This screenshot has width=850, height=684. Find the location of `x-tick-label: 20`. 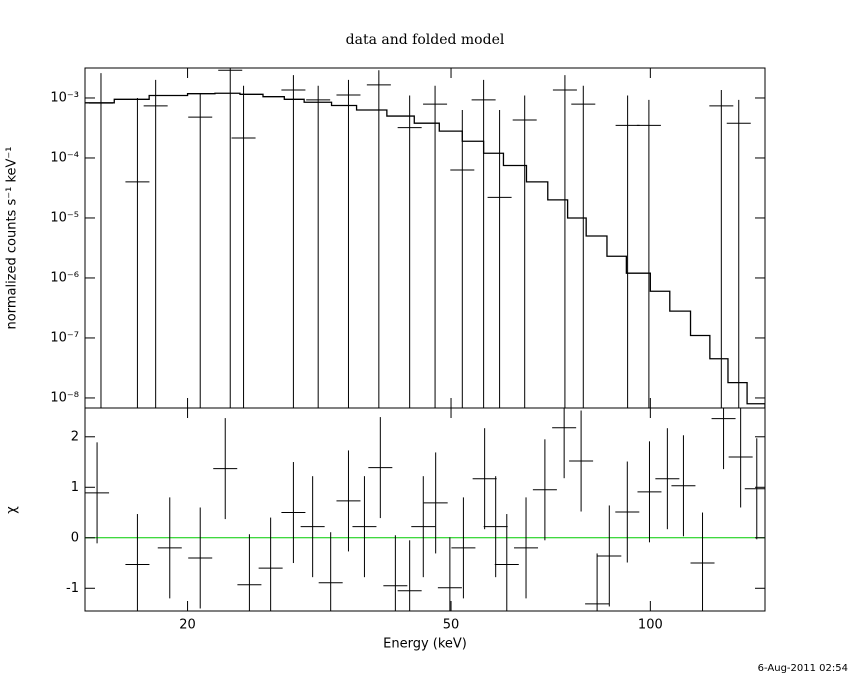

x-tick-label: 20 is located at coordinates (187, 625).